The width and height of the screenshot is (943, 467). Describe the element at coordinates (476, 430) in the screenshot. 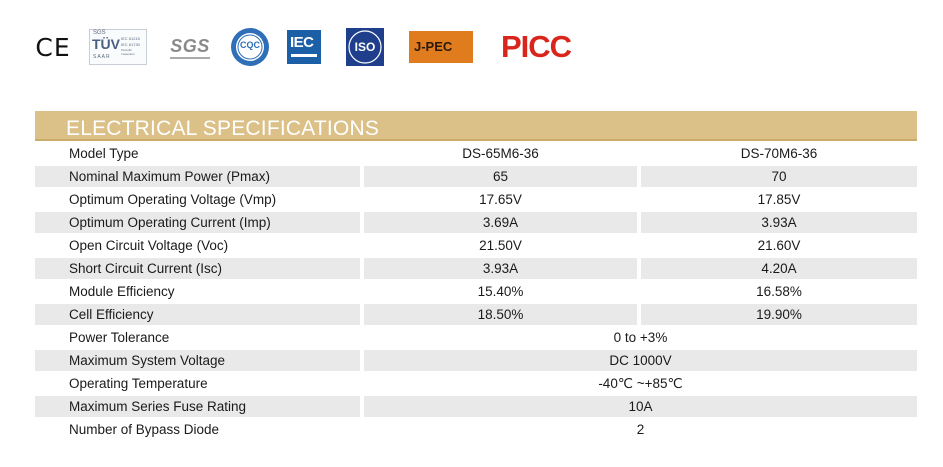

I see `table-row: Number of Bypass Diode 2` at that location.